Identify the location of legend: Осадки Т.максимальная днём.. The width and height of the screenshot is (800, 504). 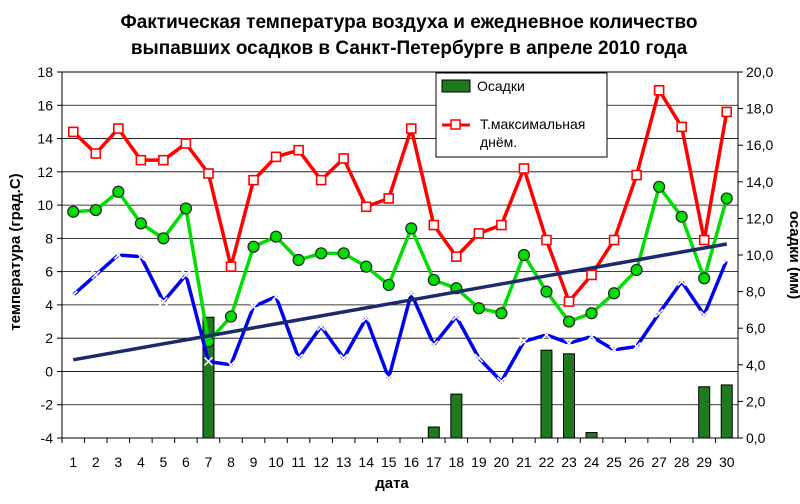
(521, 115).